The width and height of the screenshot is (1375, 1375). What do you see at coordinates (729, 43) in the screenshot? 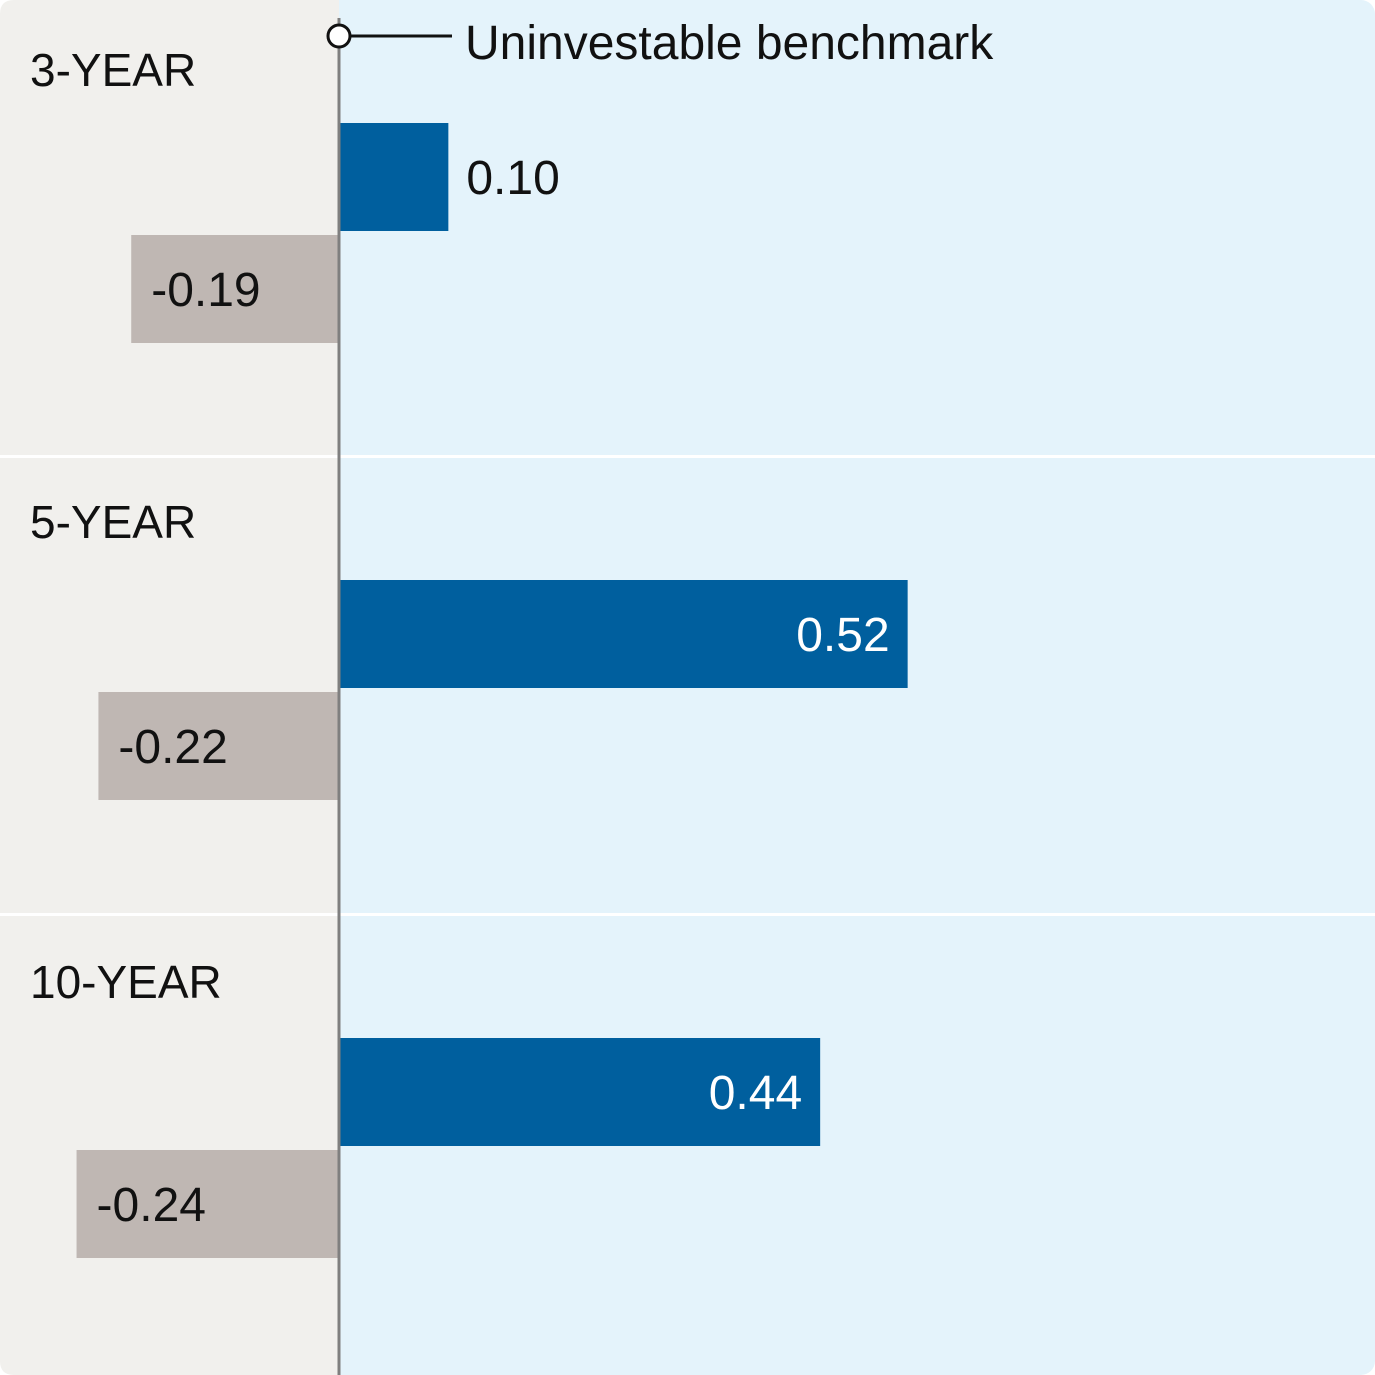
I see `annotation-label: Uninvestable benchmark` at bounding box center [729, 43].